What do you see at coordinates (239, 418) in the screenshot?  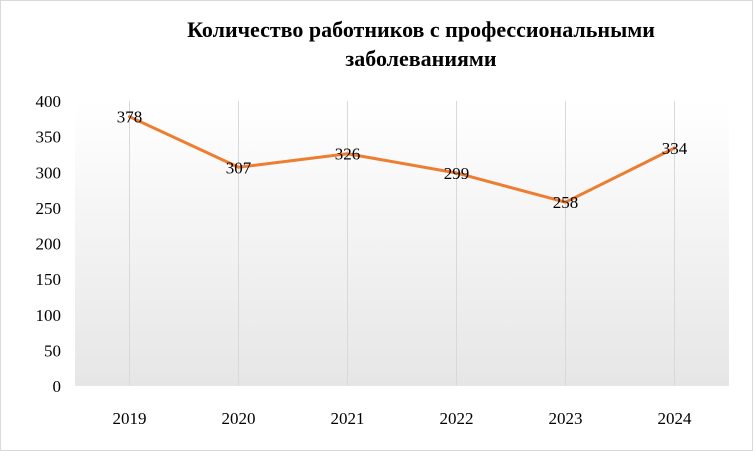 I see `x-tick-label: 2020` at bounding box center [239, 418].